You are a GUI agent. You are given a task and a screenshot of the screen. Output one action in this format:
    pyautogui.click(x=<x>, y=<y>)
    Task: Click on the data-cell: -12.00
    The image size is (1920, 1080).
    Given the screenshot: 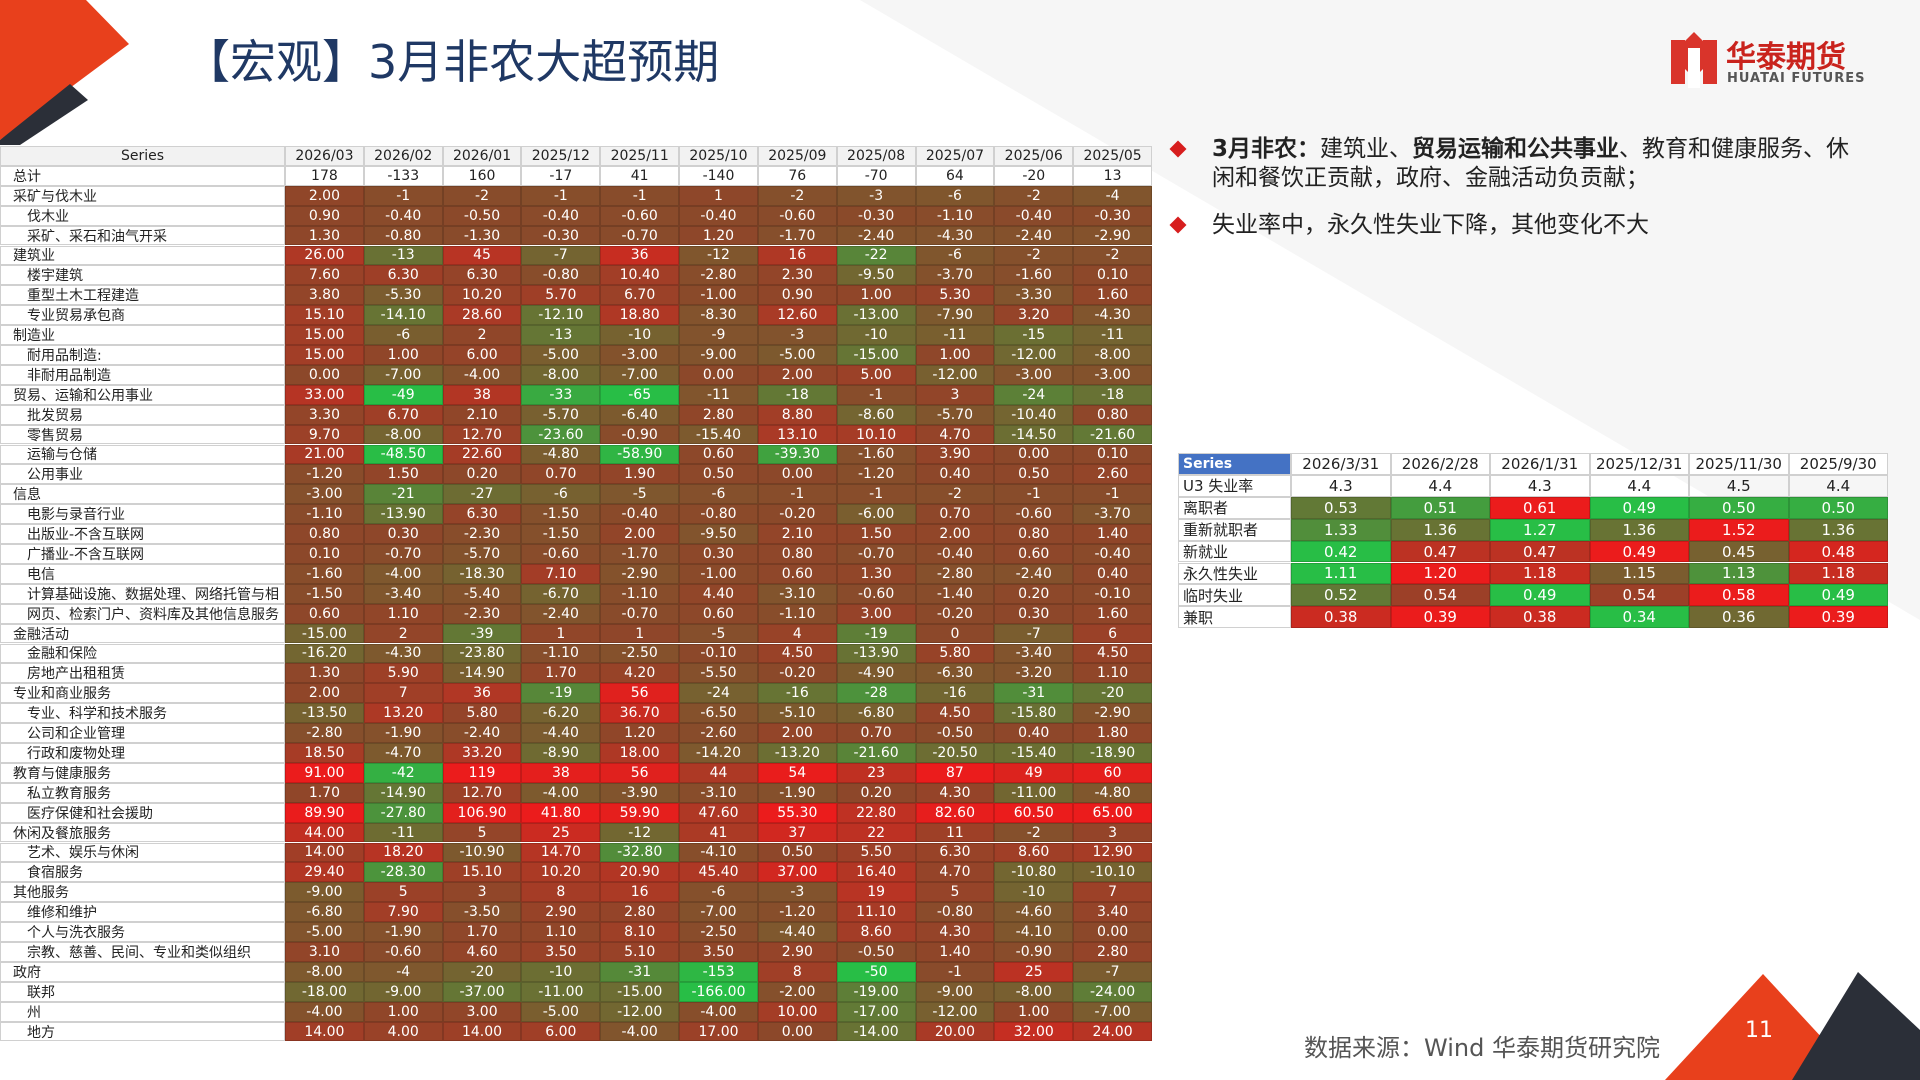 What is the action you would take?
    pyautogui.click(x=955, y=374)
    